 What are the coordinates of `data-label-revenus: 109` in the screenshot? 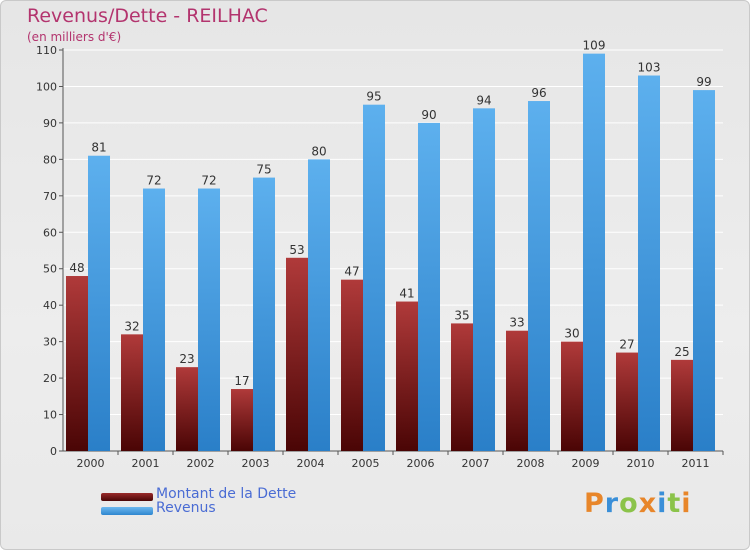 It's located at (594, 46).